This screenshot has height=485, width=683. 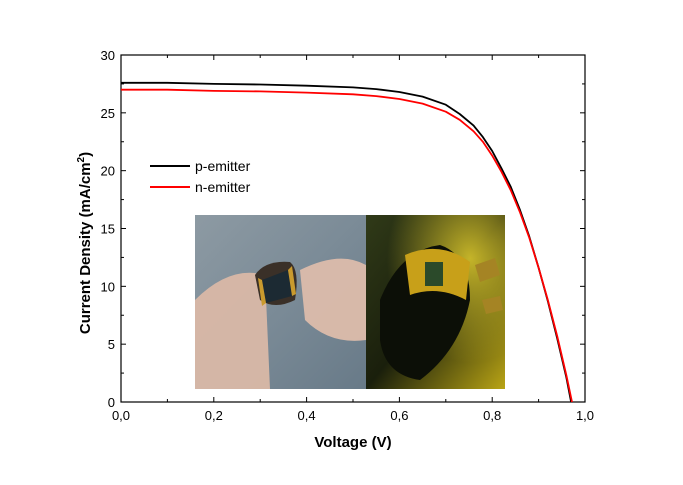 What do you see at coordinates (81, 159) in the screenshot?
I see `y-axis-title-sup: 2` at bounding box center [81, 159].